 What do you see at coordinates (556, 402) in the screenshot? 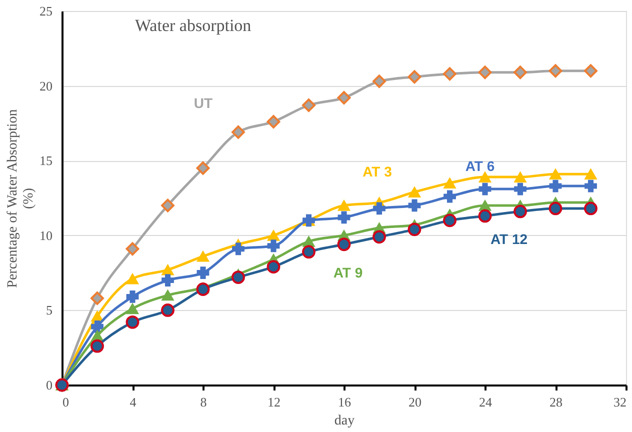
I see `x-tick-label: 28` at bounding box center [556, 402].